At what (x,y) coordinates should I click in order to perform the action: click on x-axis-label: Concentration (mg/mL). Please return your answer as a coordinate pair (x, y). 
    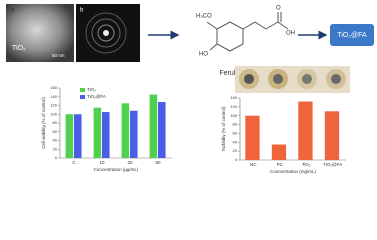
    Looking at the image, I should click on (293, 171).